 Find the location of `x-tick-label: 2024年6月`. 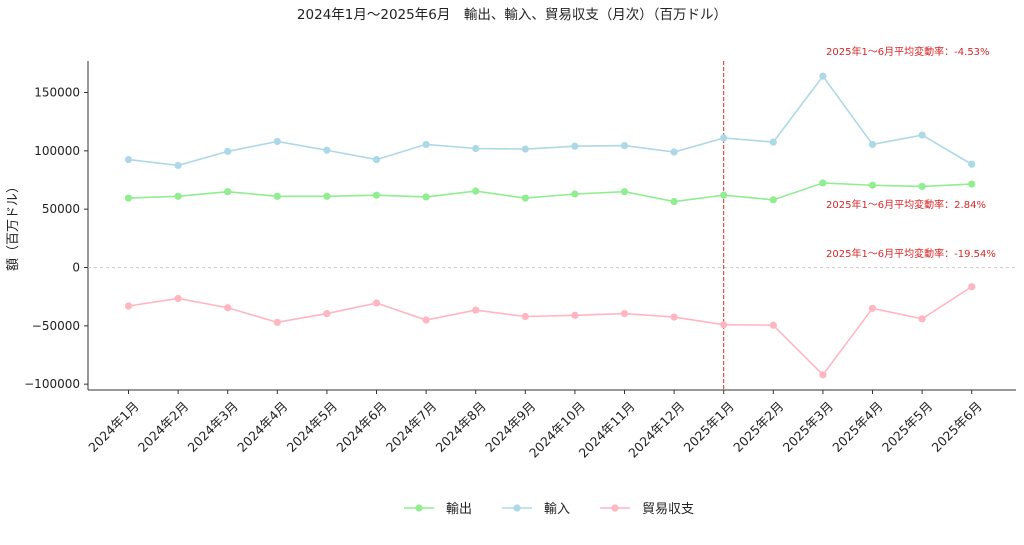

x-tick-label: 2024年6月 is located at coordinates (361, 427).